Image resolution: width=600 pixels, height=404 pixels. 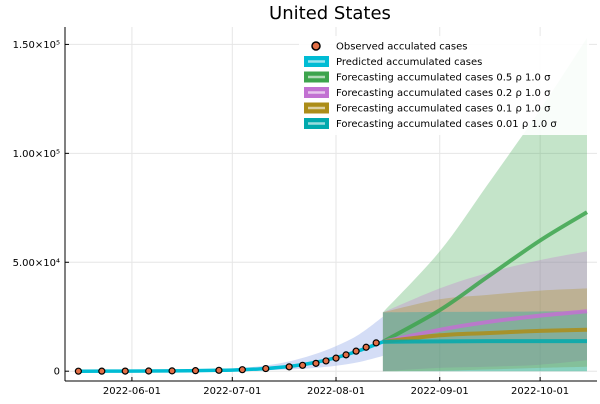 What do you see at coordinates (401, 47) in the screenshot?
I see `legend-label: Observed acculated cases` at bounding box center [401, 47].